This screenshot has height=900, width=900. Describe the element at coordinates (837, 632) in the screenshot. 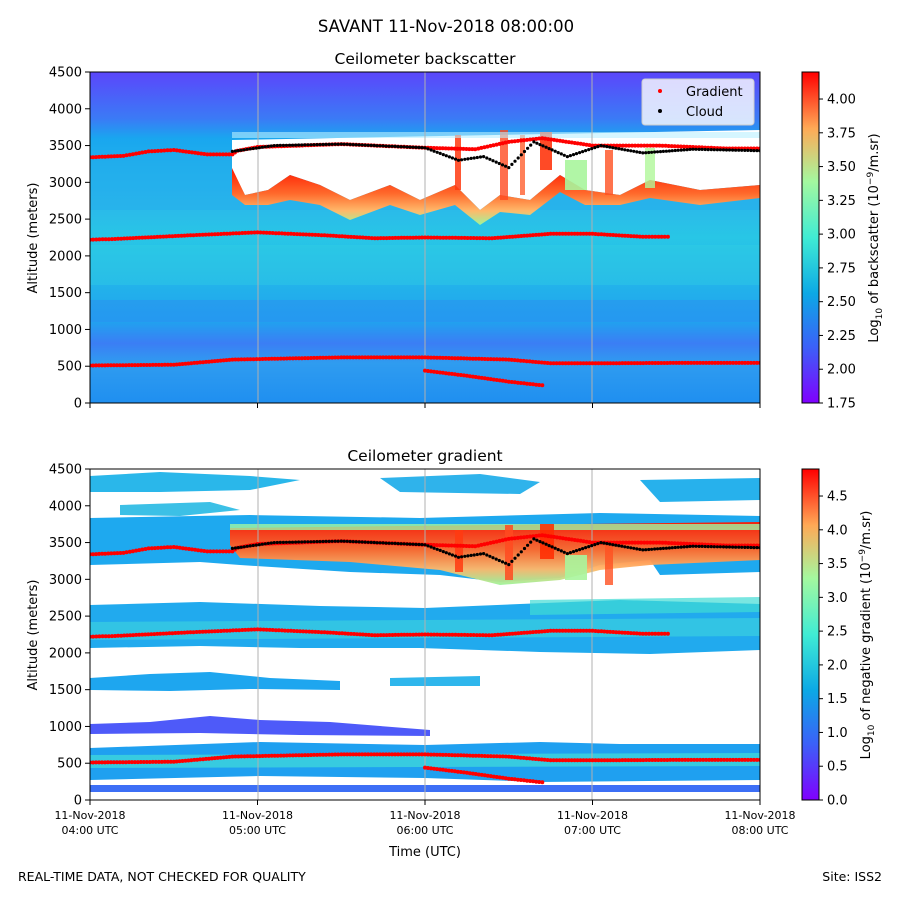

I see `colorbar-tick-label: 2.5` at that location.